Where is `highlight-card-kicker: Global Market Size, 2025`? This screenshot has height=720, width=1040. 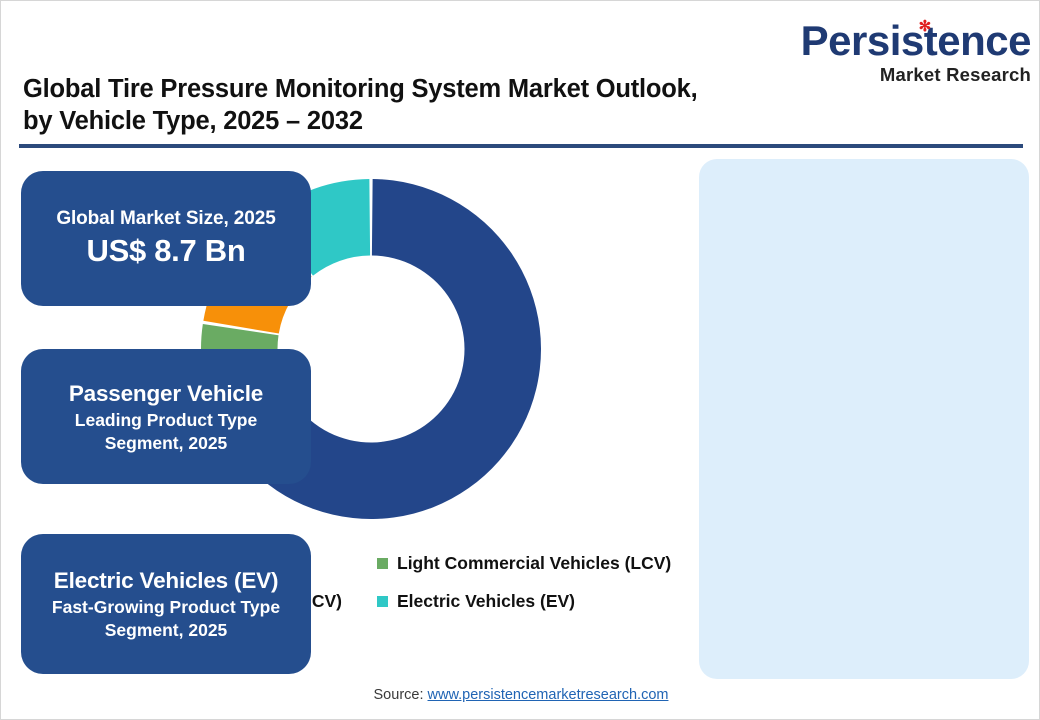
highlight-card-kicker: Global Market Size, 2025 is located at coordinates (166, 218).